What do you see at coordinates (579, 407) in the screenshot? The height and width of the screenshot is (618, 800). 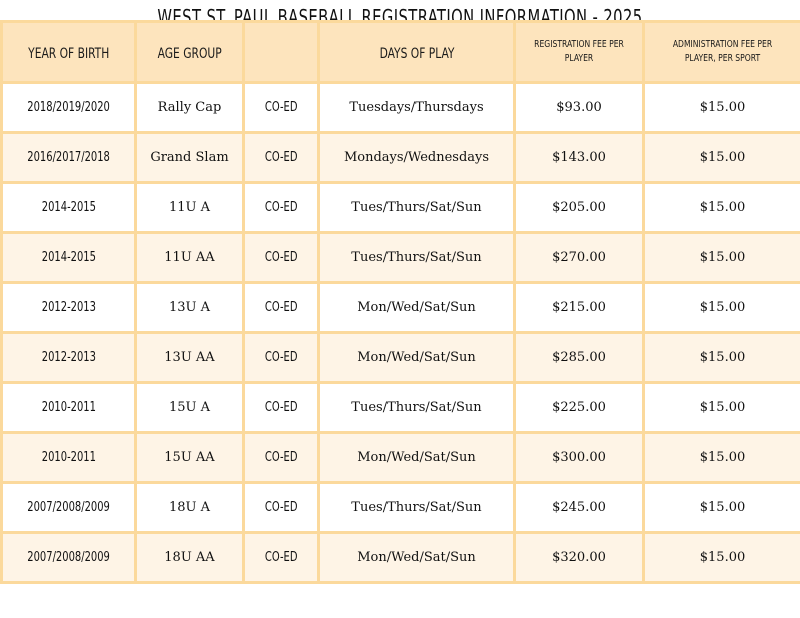 I see `registration-fee-cell: $225.00` at bounding box center [579, 407].